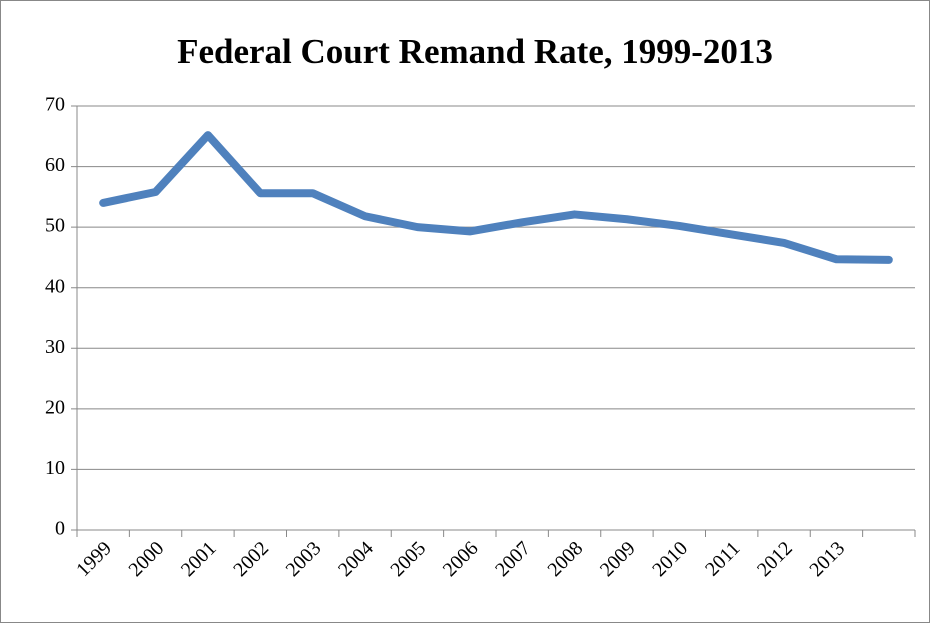 This screenshot has width=931, height=624. What do you see at coordinates (60, 529) in the screenshot?
I see `y-tick-label: 0` at bounding box center [60, 529].